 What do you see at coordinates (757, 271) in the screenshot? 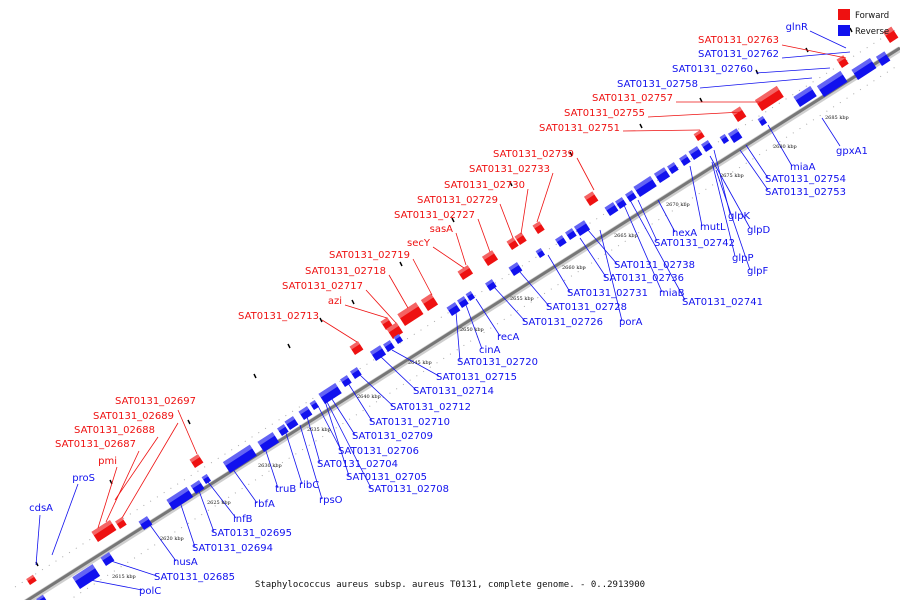
I see `gene-label: glpF` at bounding box center [757, 271].